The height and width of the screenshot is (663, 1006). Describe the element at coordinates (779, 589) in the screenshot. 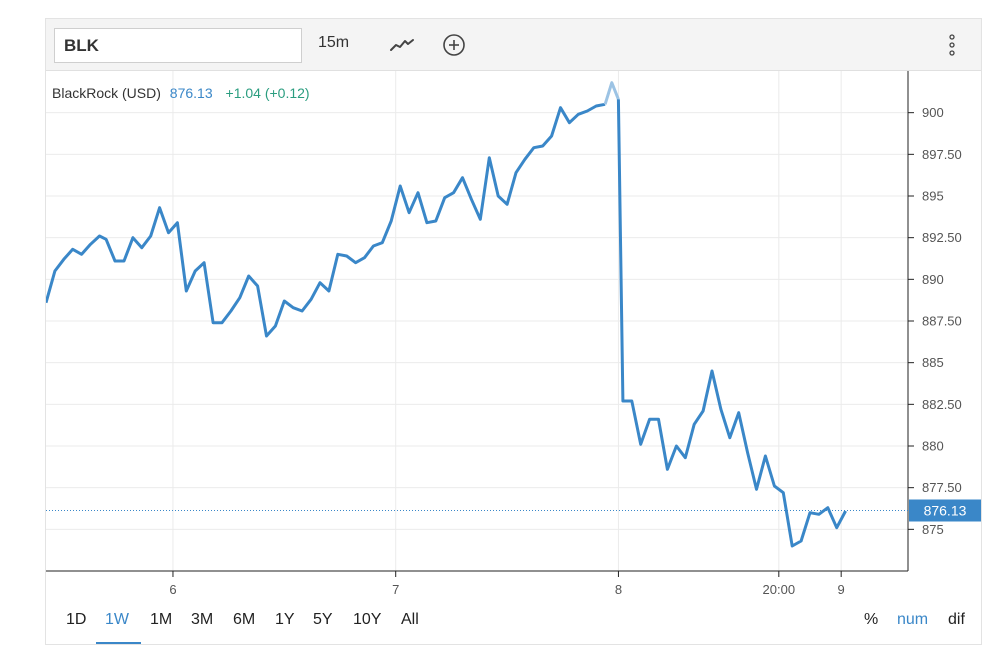

I see `x-tick-label: 20:00` at that location.